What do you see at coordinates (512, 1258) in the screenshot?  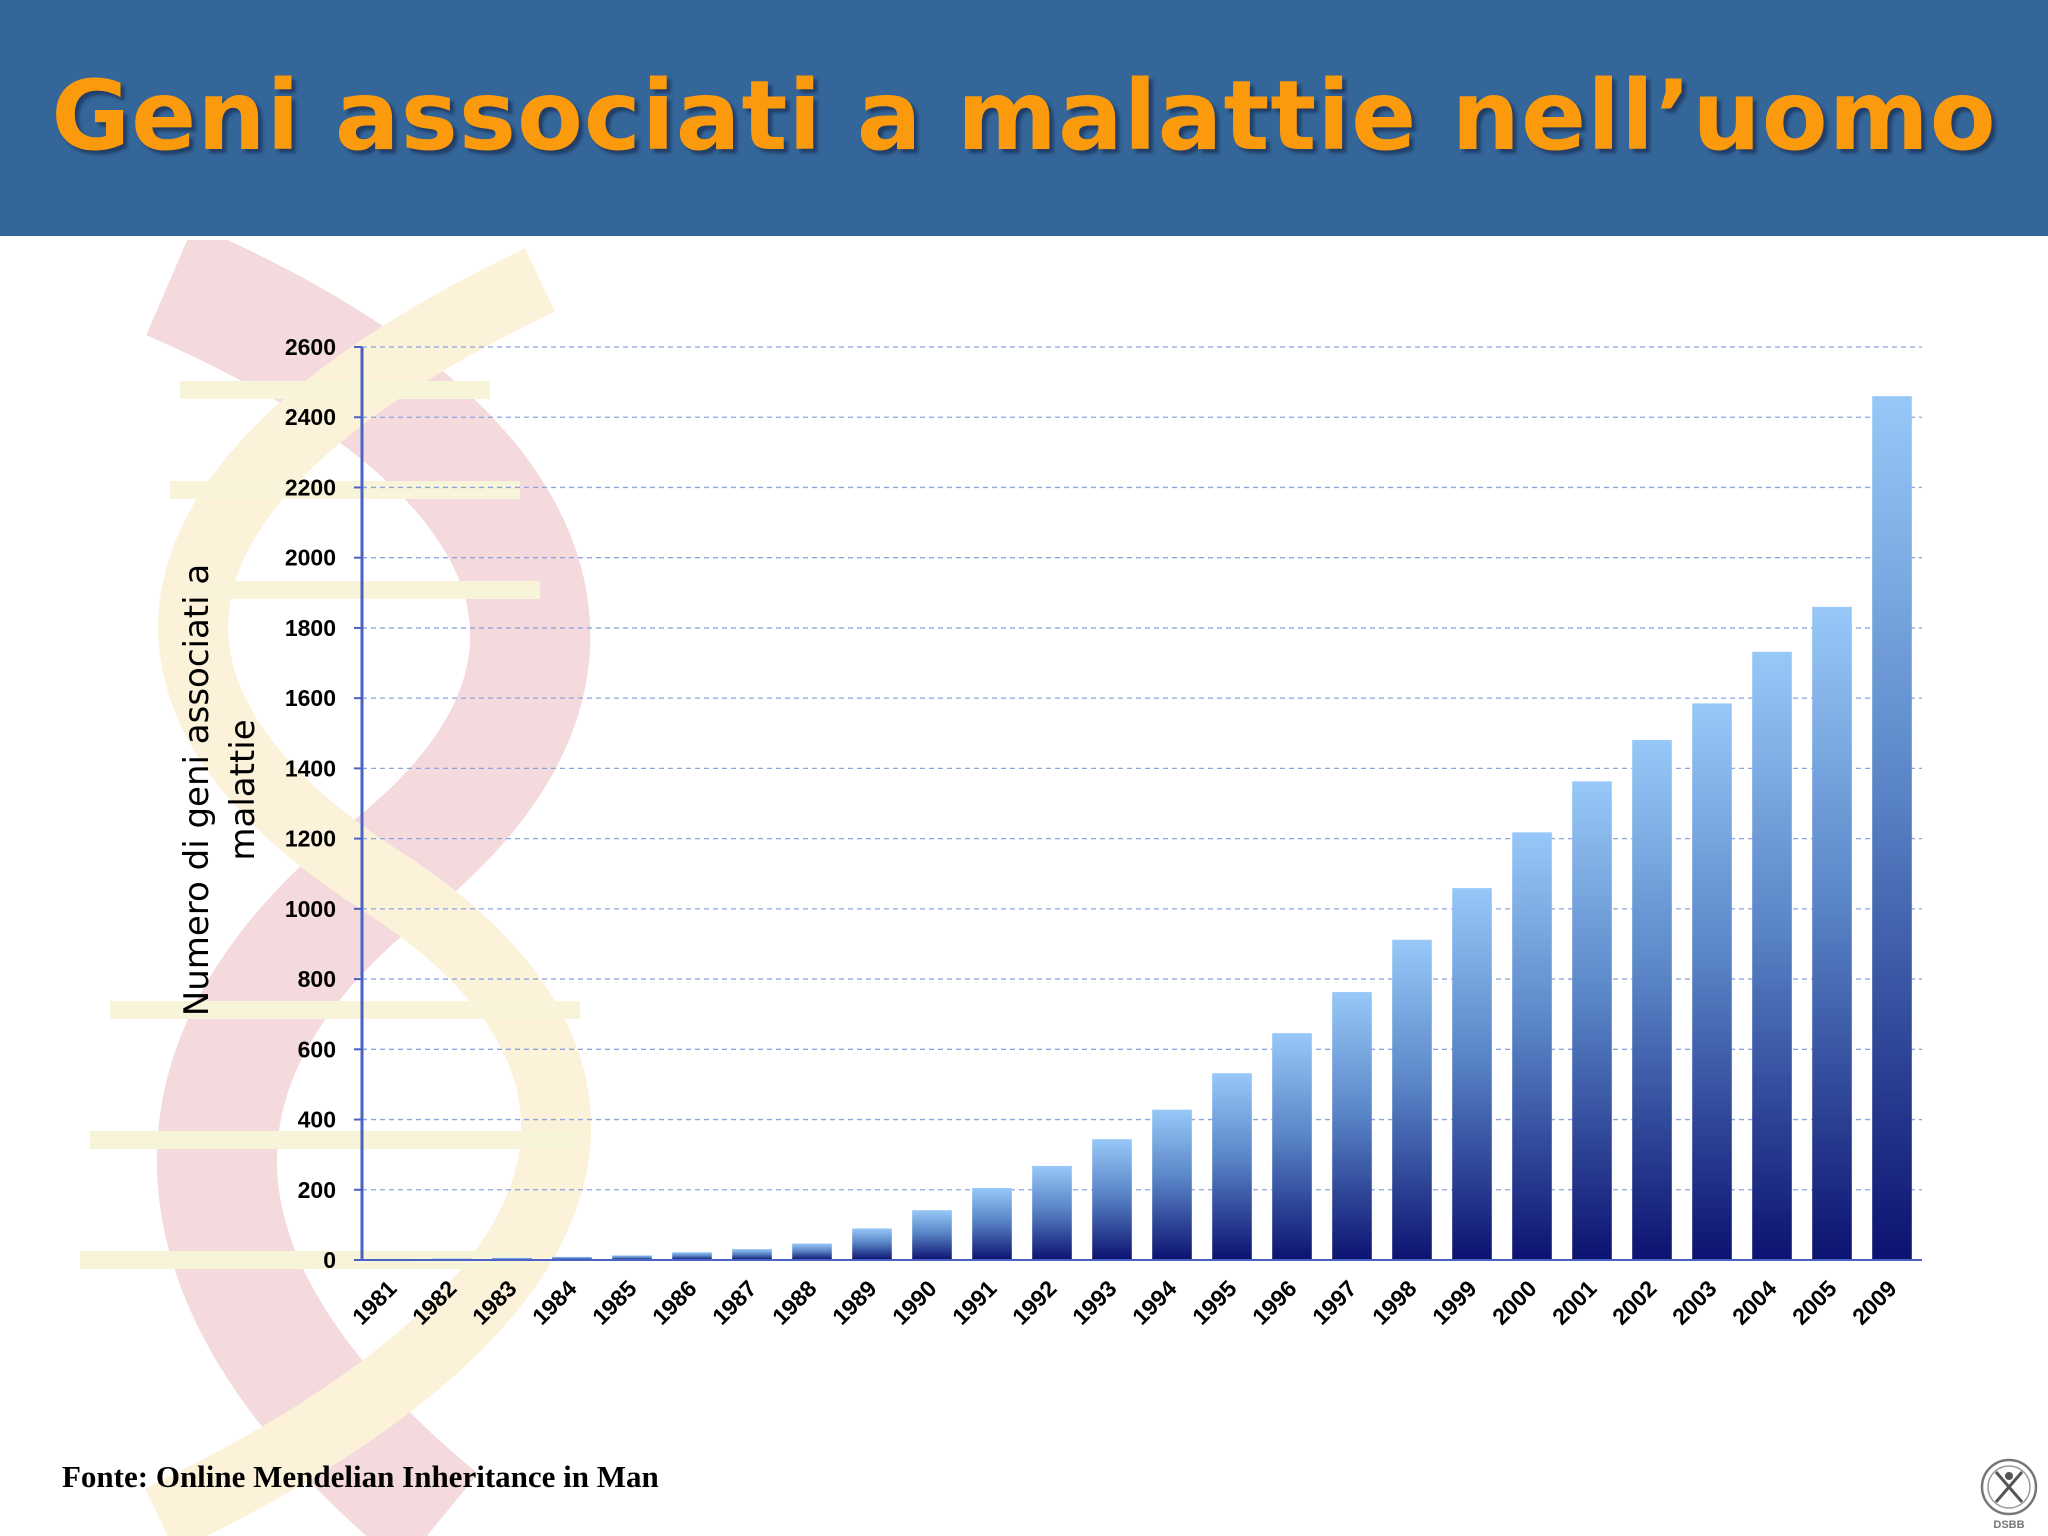 I see `bar-1983` at bounding box center [512, 1258].